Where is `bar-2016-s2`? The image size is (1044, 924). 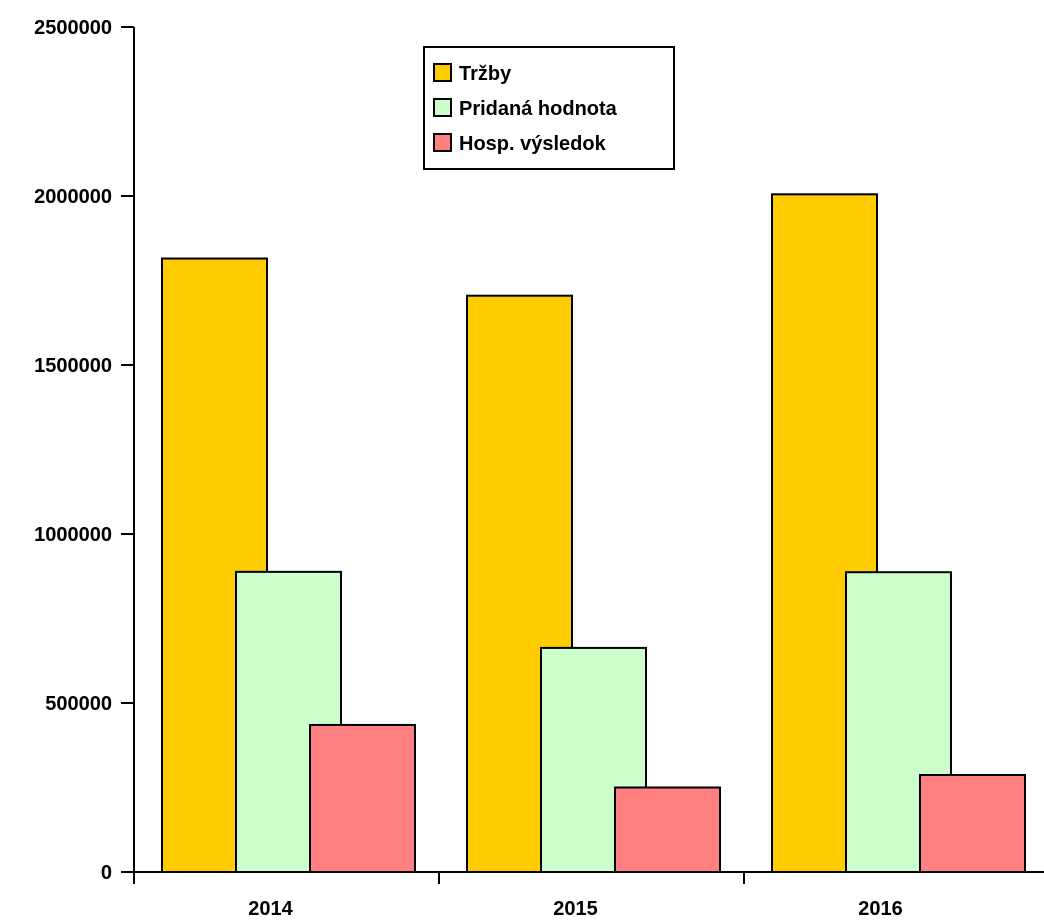 bar-2016-s2 is located at coordinates (972, 823).